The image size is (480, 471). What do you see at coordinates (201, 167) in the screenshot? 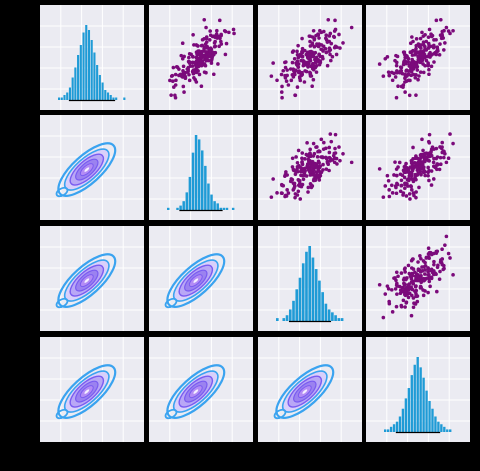
I see `panel-r2-c2` at bounding box center [201, 167].